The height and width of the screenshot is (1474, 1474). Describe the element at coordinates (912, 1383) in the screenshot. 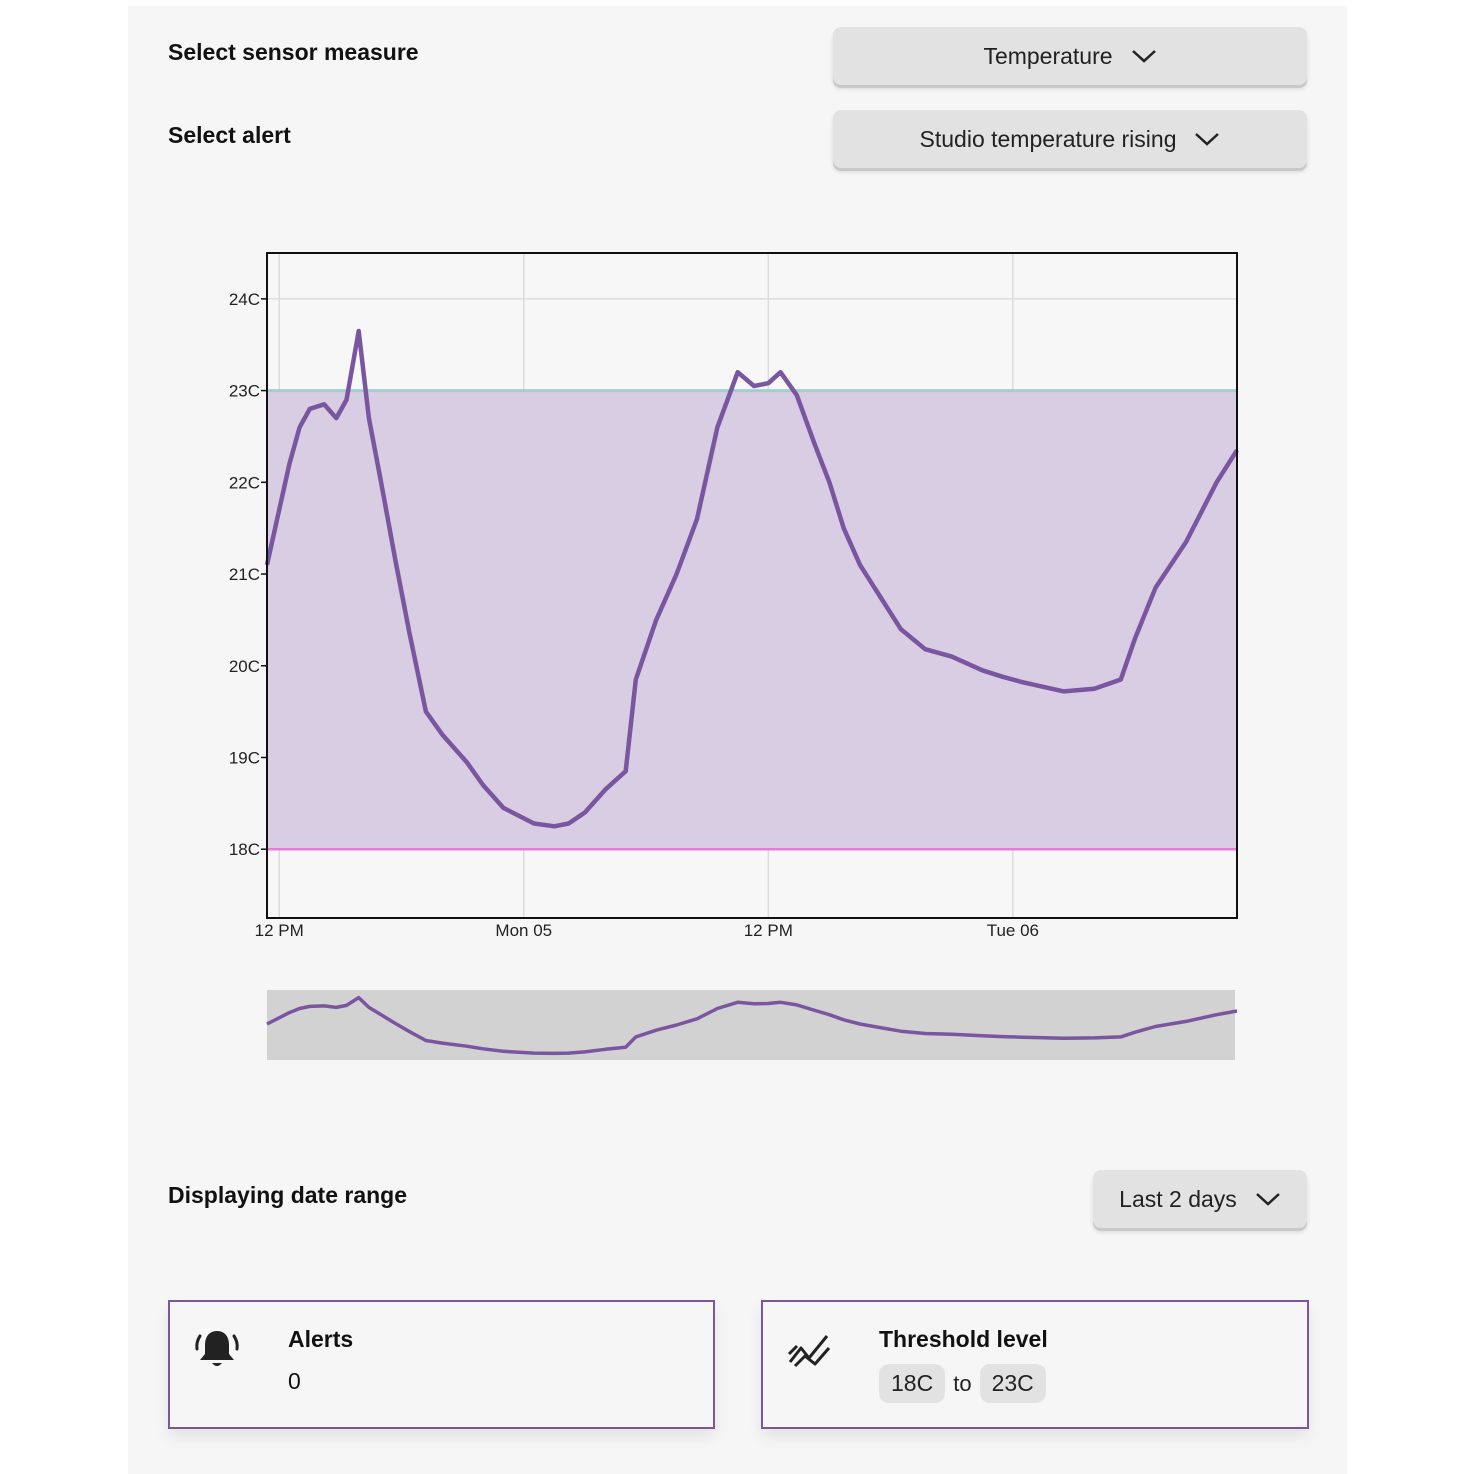

I see `threshold-low-pill: 18C` at that location.